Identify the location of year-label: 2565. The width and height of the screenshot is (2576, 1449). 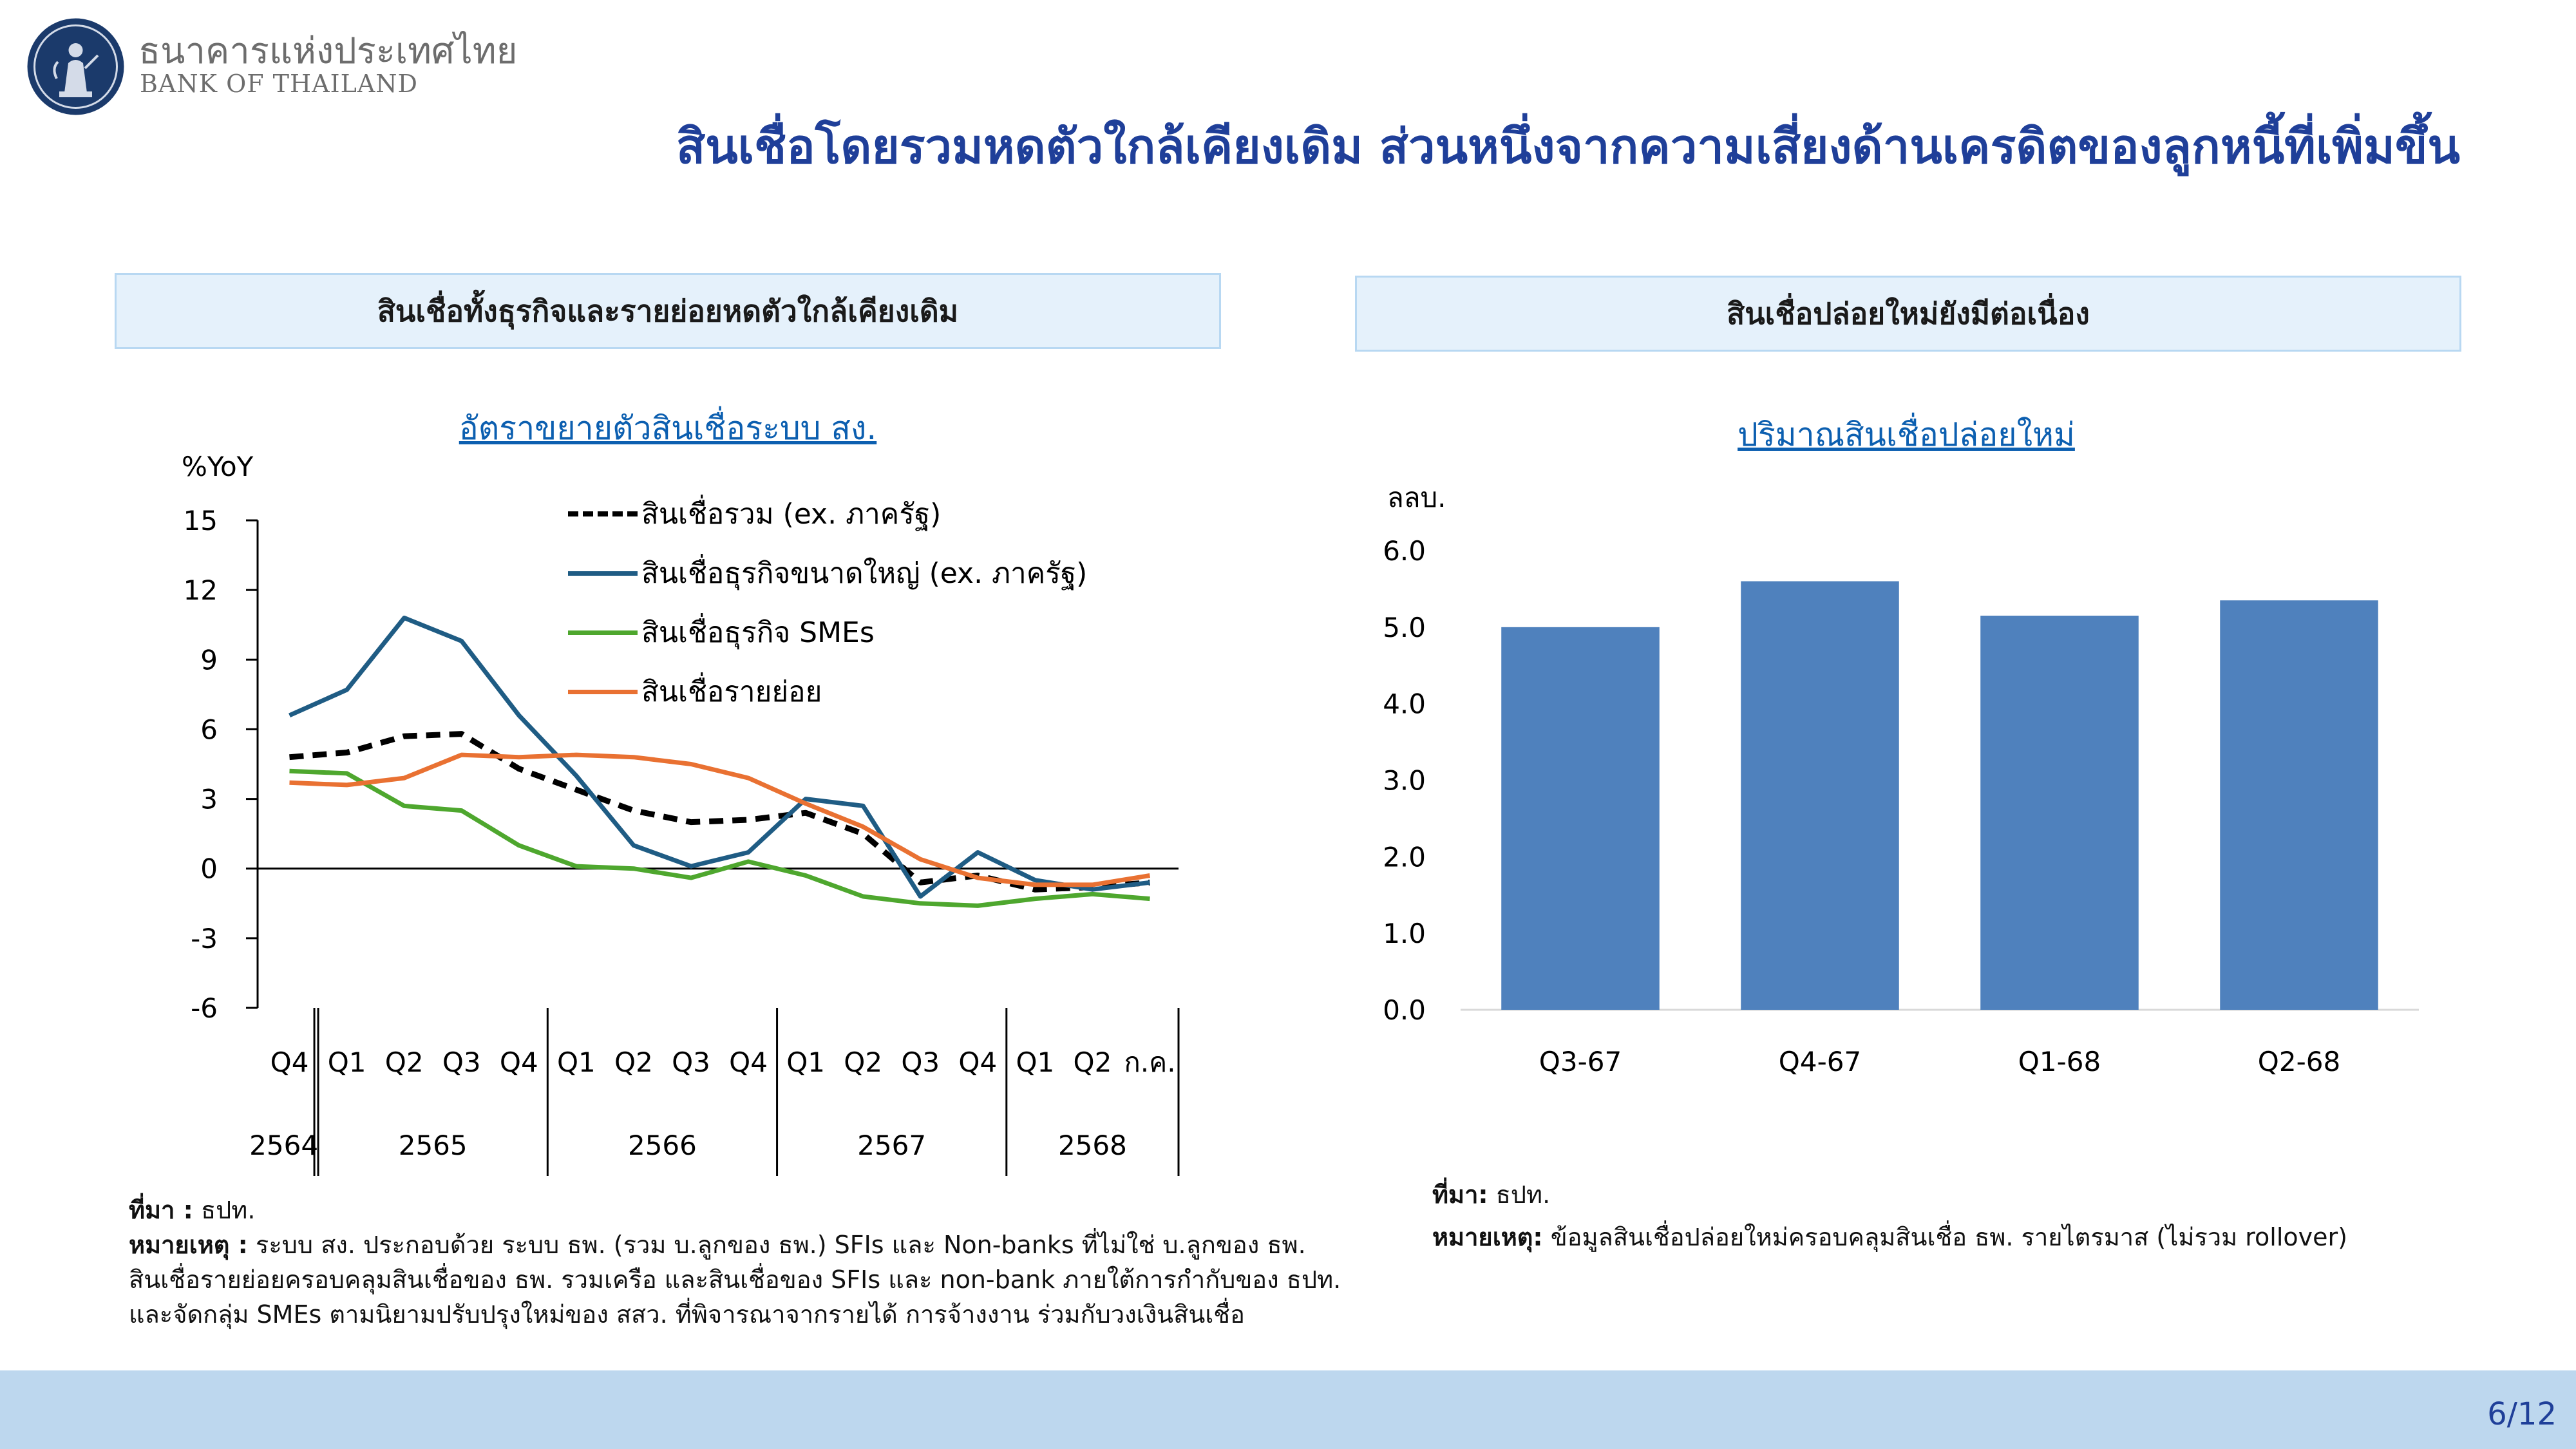
(433, 1145).